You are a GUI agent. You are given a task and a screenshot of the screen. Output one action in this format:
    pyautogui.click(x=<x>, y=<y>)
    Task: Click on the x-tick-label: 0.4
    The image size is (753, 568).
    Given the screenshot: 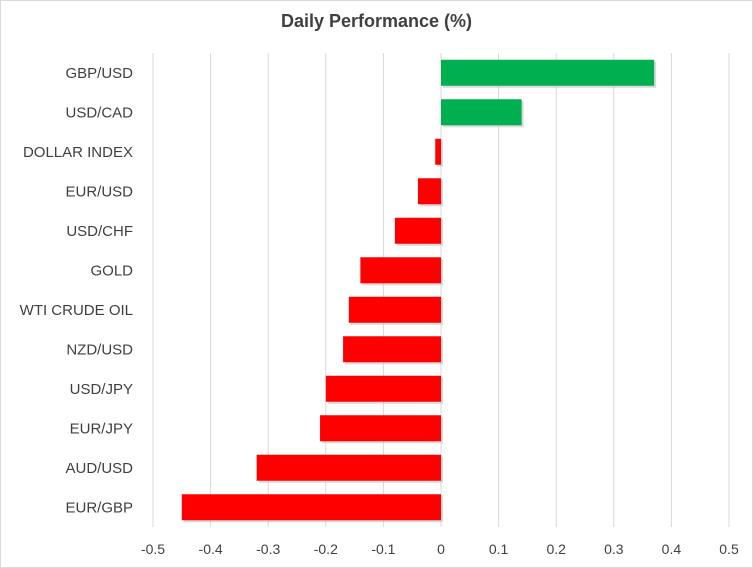 What is the action you would take?
    pyautogui.click(x=672, y=549)
    